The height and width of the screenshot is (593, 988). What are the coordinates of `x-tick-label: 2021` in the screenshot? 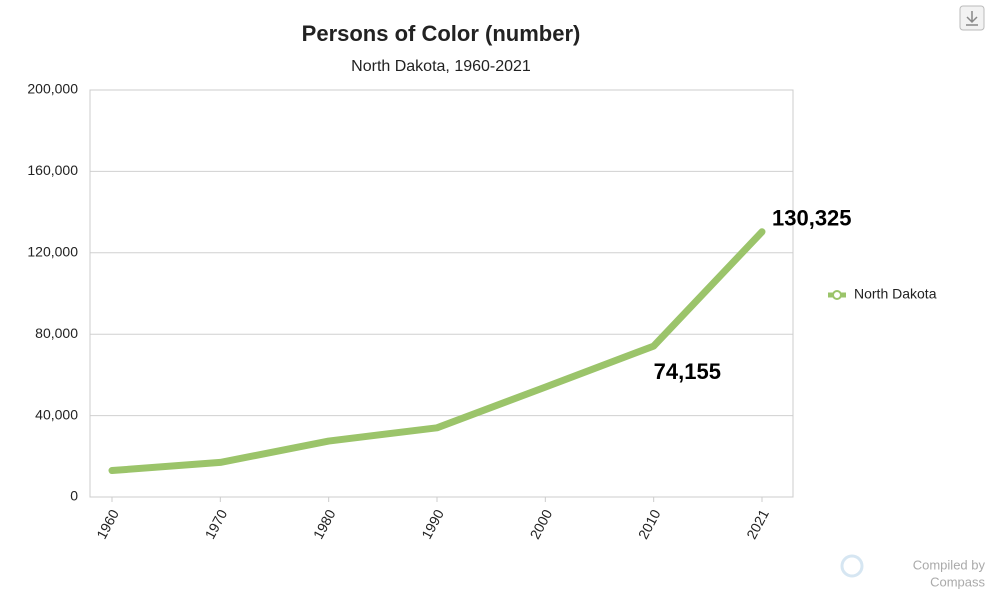 It's located at (757, 523).